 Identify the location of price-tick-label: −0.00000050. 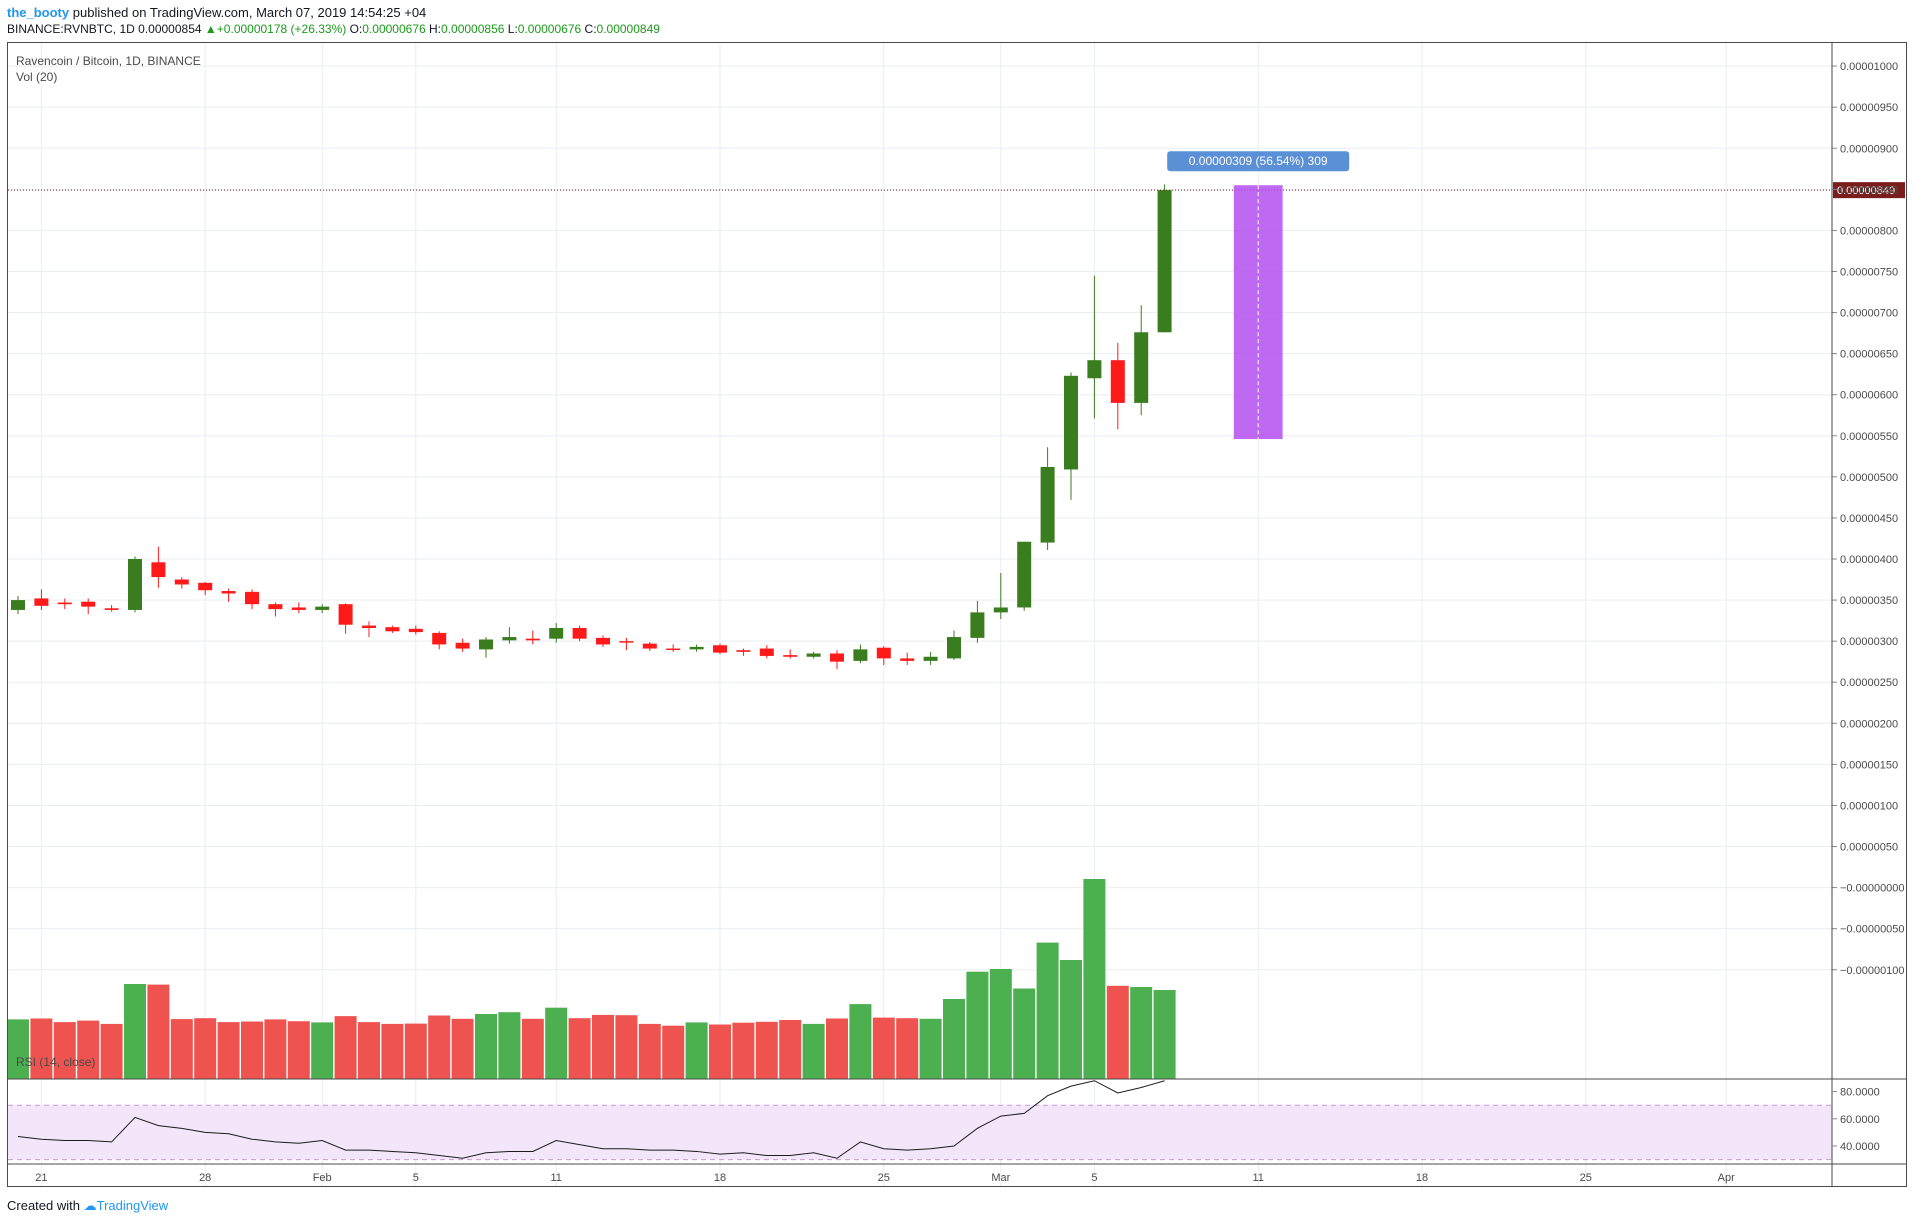
(1872, 930).